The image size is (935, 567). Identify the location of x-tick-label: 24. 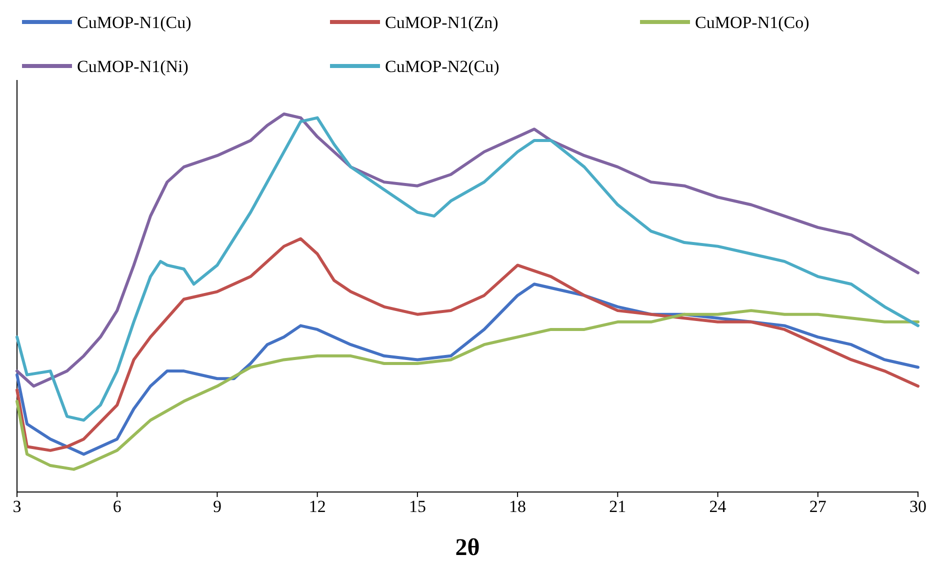
(718, 506).